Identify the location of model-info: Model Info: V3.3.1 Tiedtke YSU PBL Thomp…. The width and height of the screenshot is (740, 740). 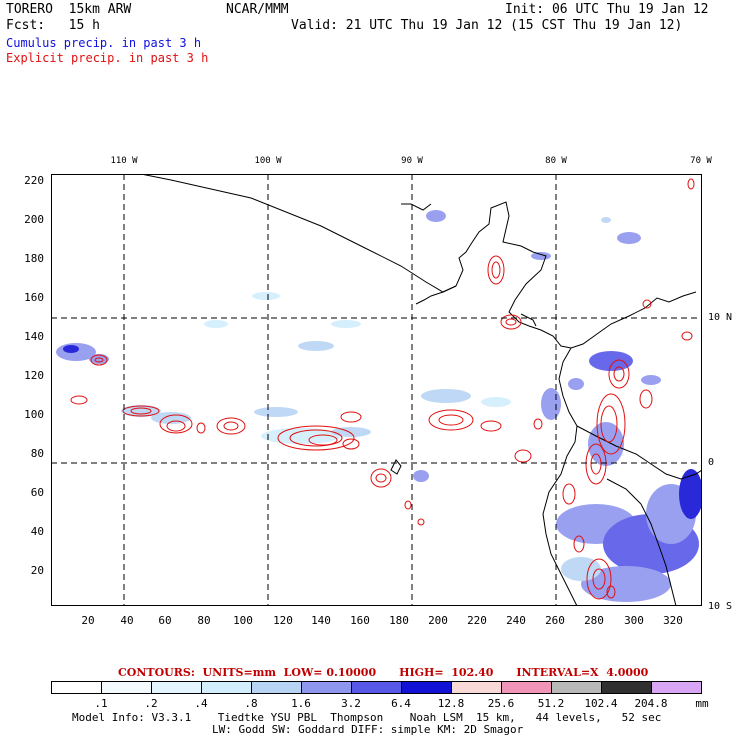
(367, 717).